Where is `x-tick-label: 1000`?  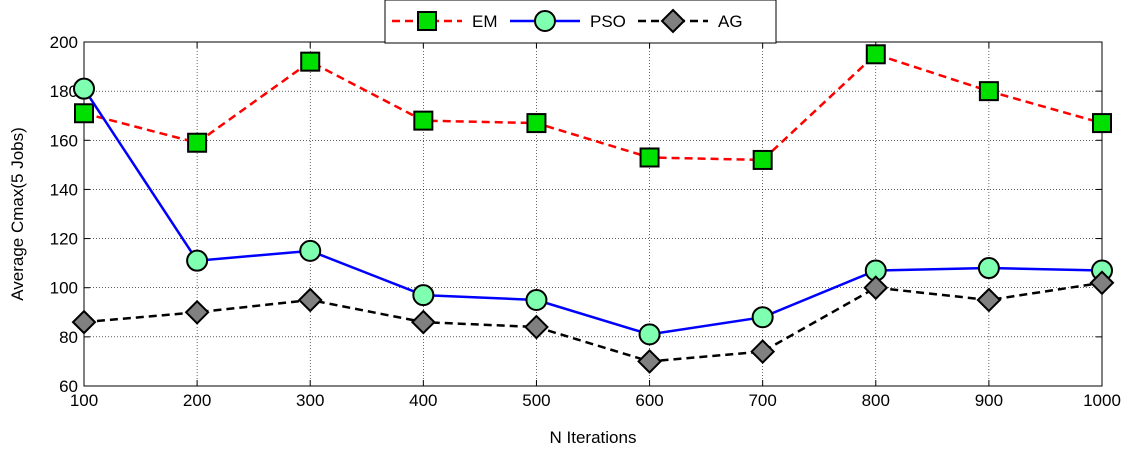 x-tick-label: 1000 is located at coordinates (1102, 400).